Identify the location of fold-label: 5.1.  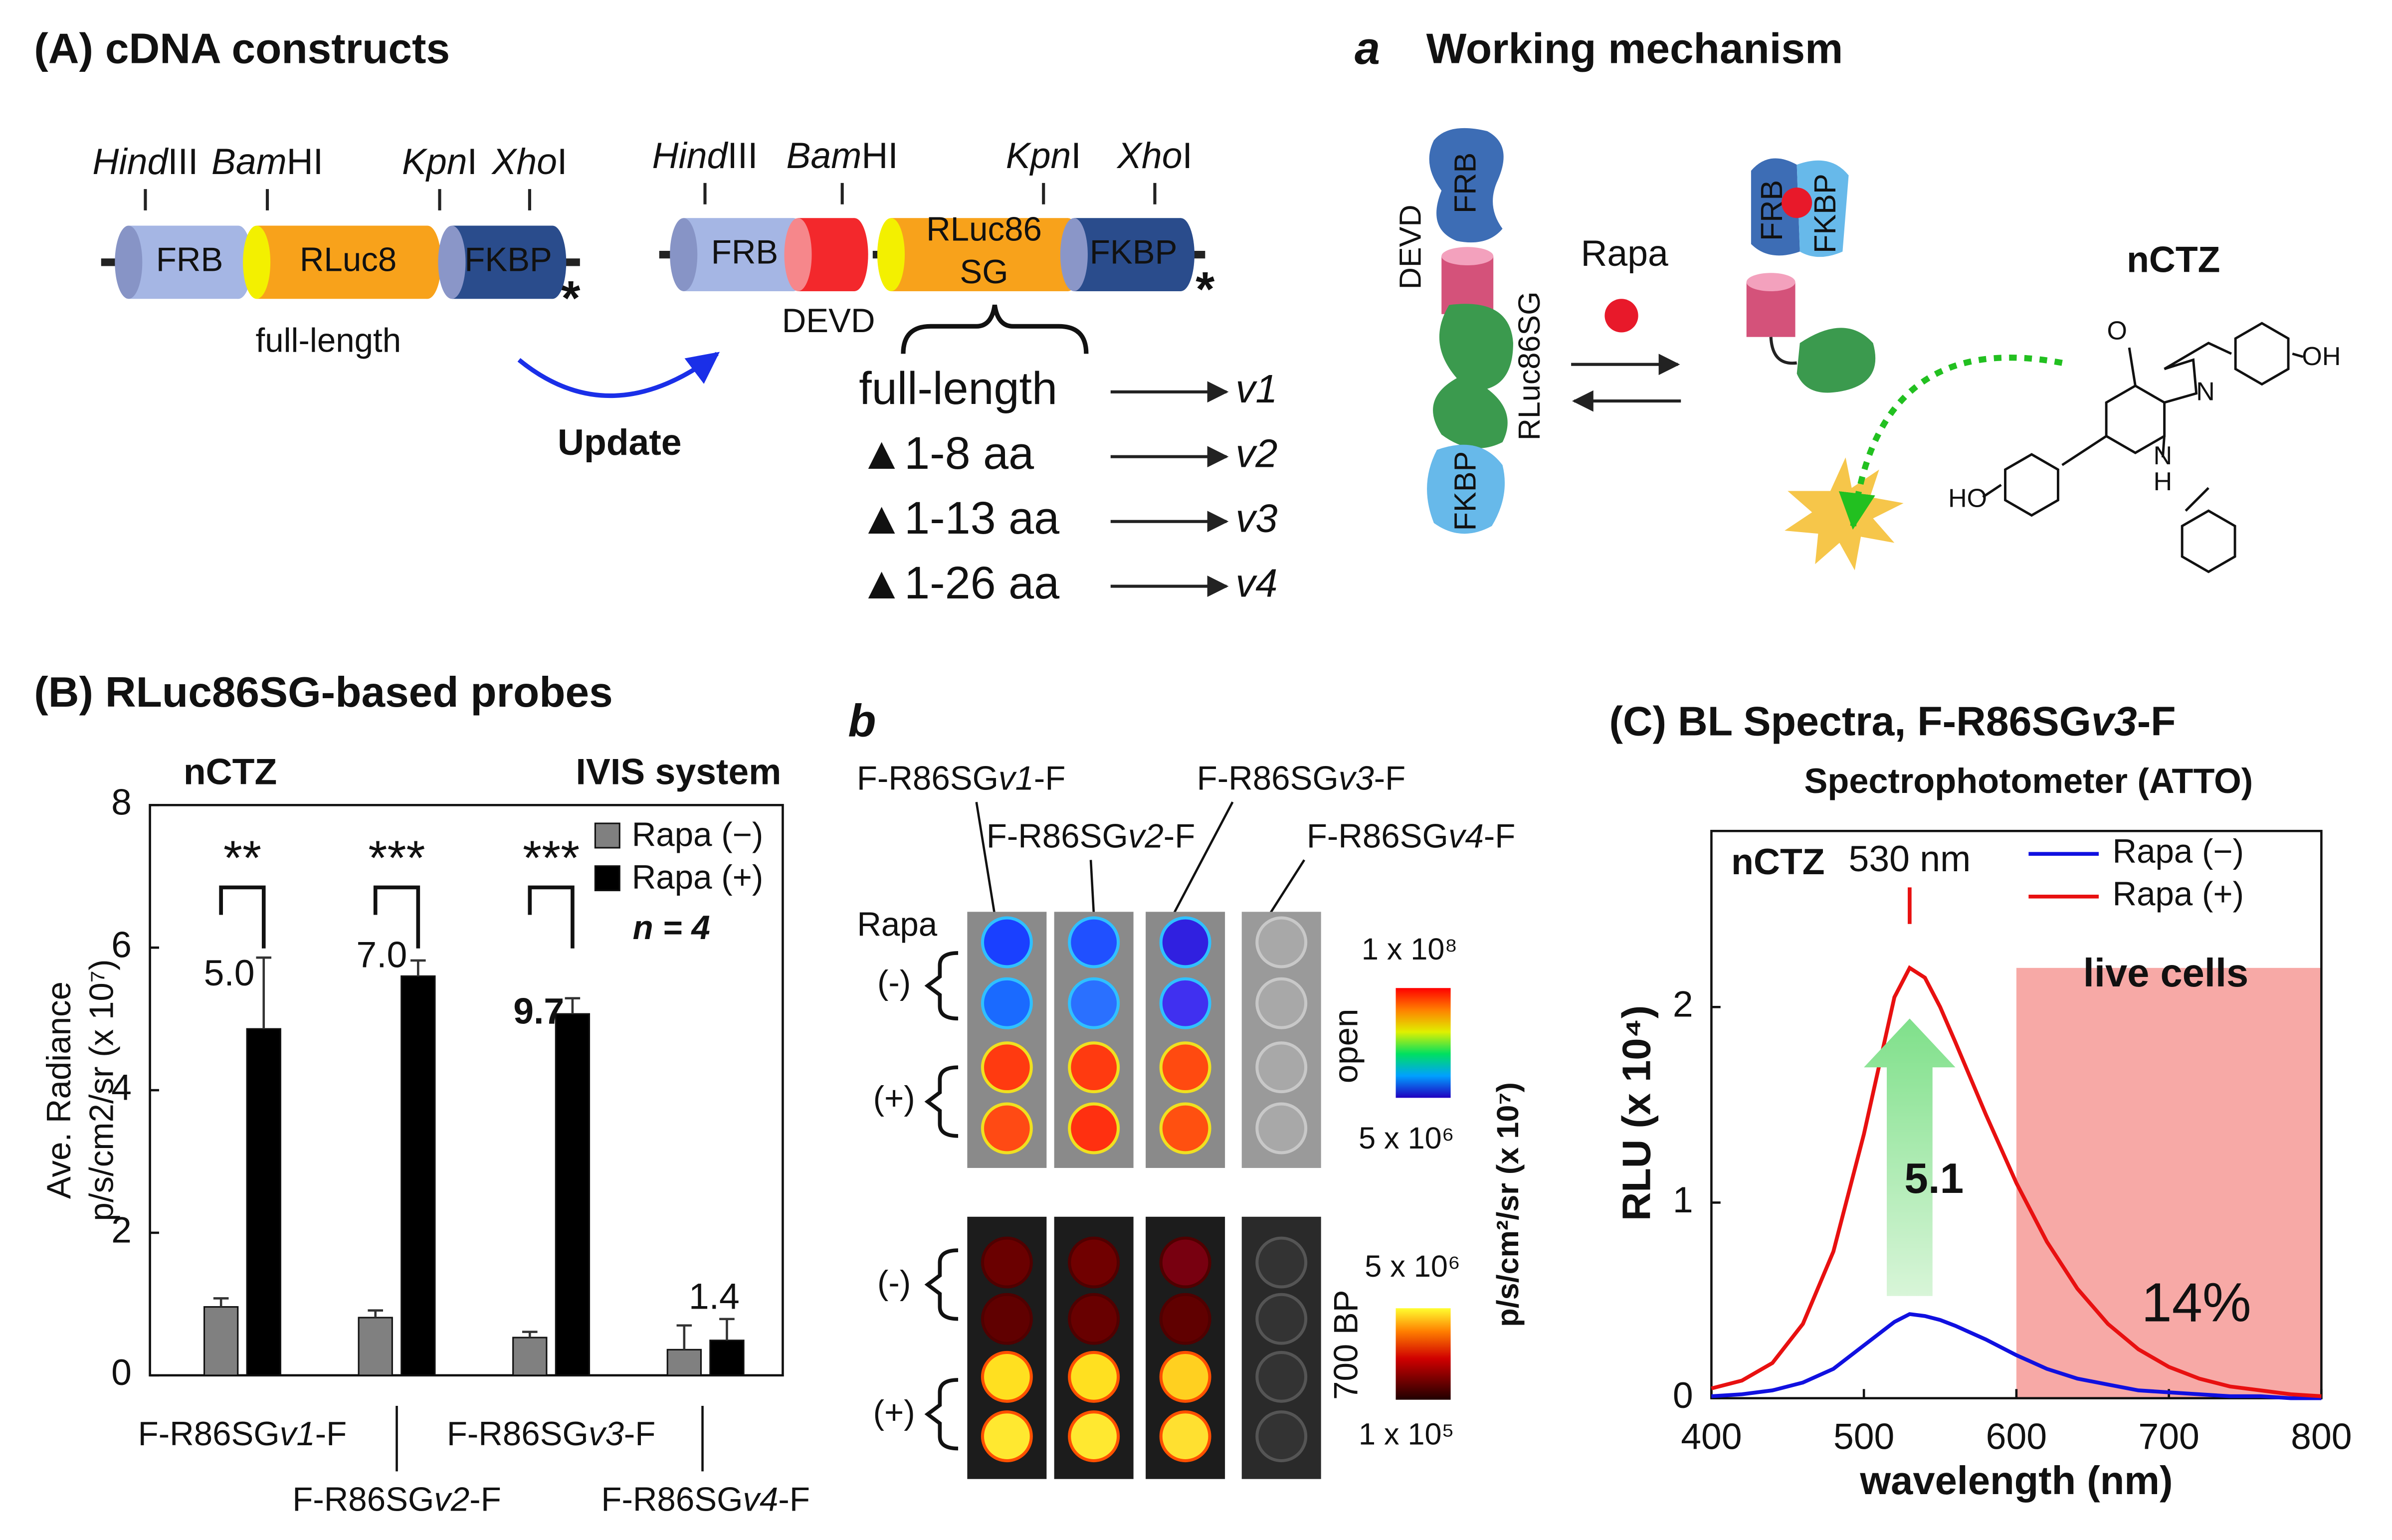
(1934, 1178).